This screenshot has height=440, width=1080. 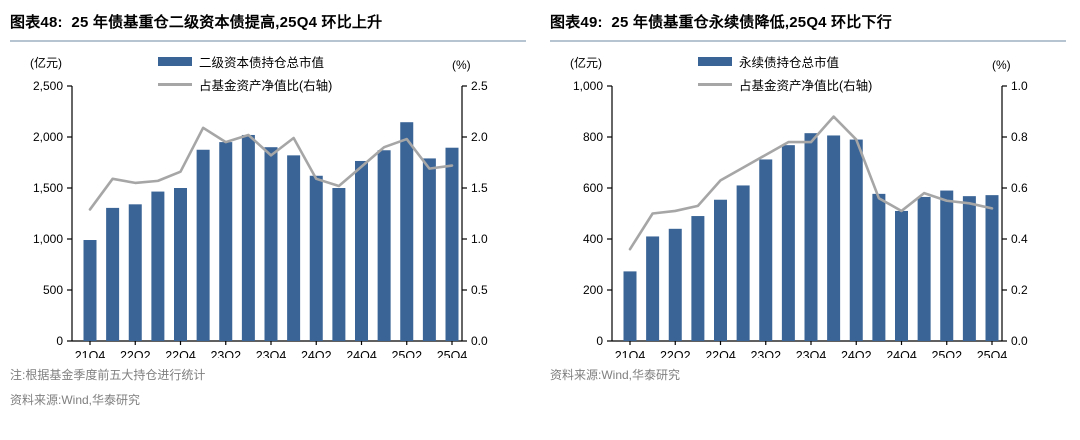 I want to click on left-axis-tick-label: 0, so click(x=599, y=341).